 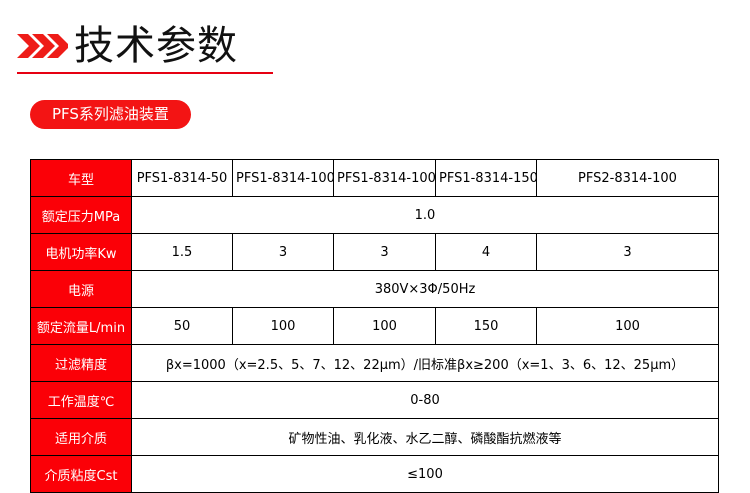 I want to click on cell-motor-power-2: 3, so click(x=283, y=252).